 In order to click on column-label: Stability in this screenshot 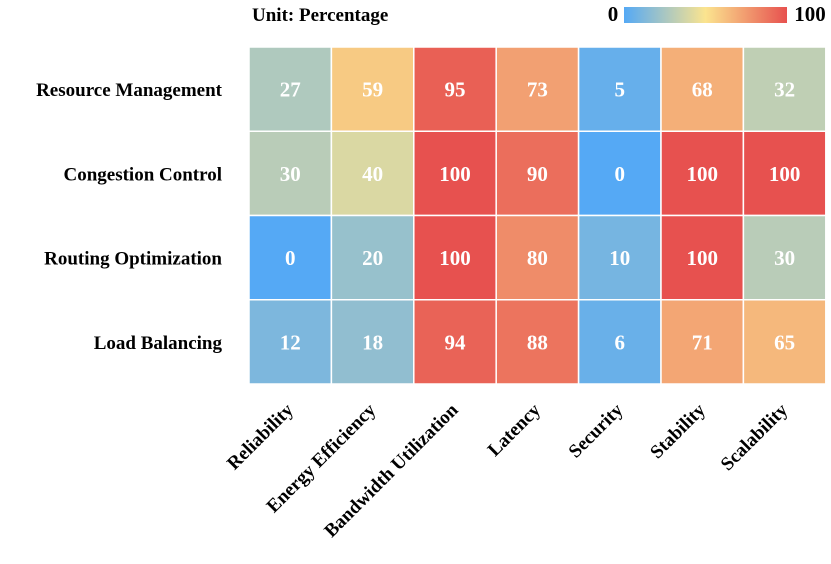, I will do `click(678, 431)`.